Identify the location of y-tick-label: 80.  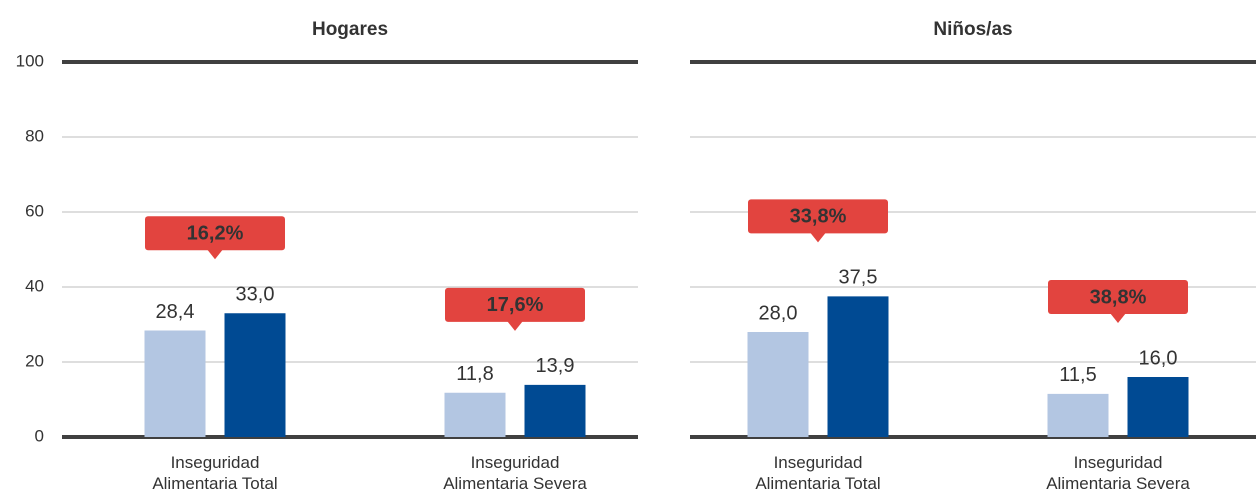
(34, 135).